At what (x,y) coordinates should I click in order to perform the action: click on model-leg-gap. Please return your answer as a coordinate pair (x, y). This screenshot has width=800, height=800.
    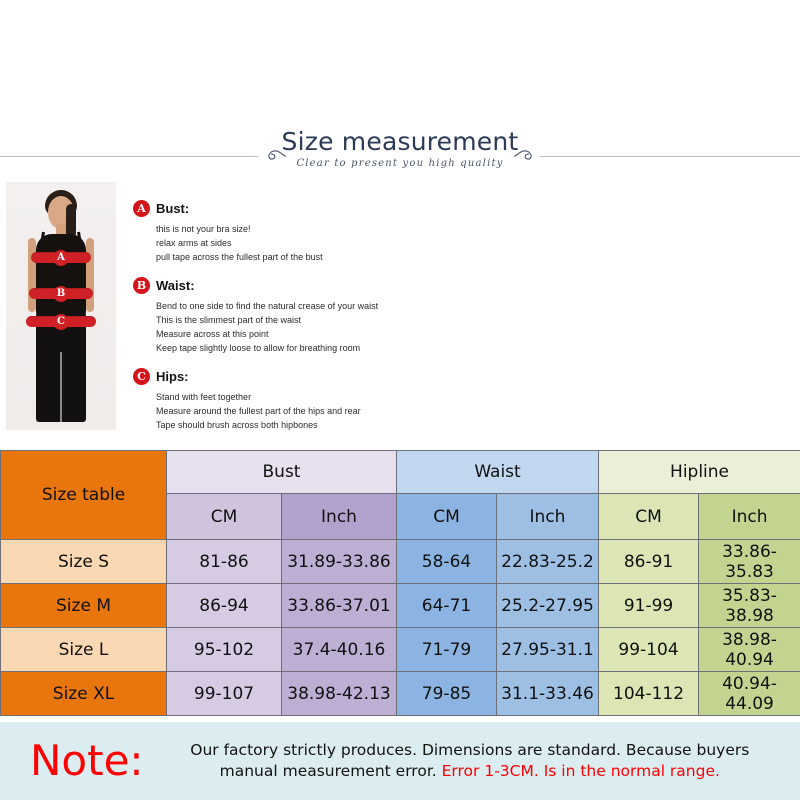
    Looking at the image, I should click on (61, 387).